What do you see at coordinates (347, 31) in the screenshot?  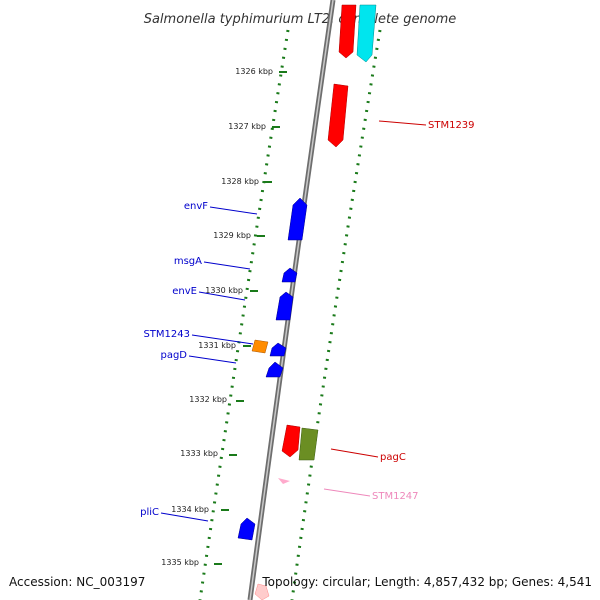 I see `gene-feature-red` at bounding box center [347, 31].